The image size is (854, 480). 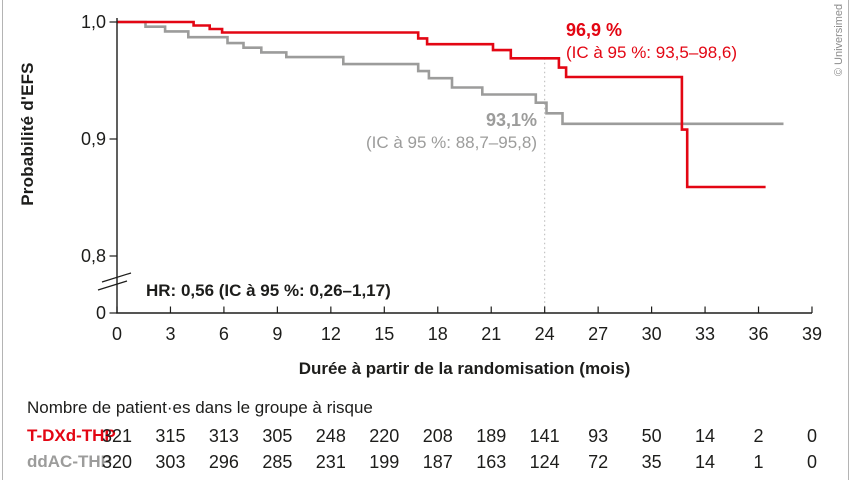 What do you see at coordinates (330, 436) in the screenshot?
I see `risk-count: 248` at bounding box center [330, 436].